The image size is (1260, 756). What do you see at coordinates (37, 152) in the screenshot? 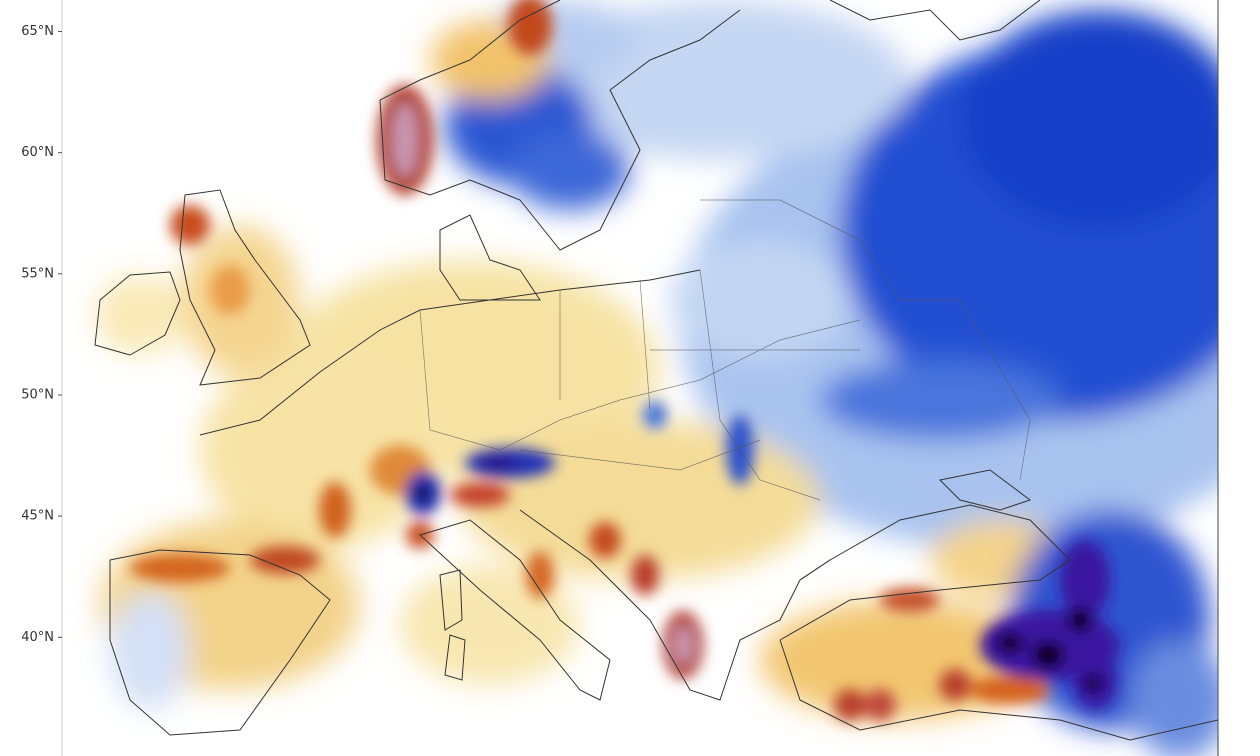
I see `y-tick-label: 60°N` at bounding box center [37, 152].